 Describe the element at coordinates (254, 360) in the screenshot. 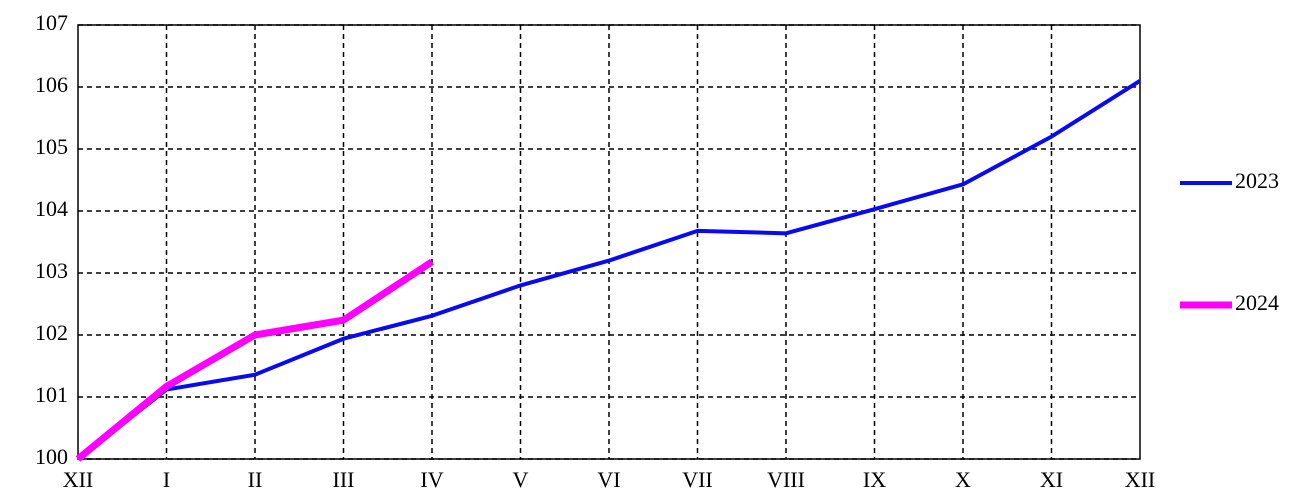

I see `line-2024` at that location.